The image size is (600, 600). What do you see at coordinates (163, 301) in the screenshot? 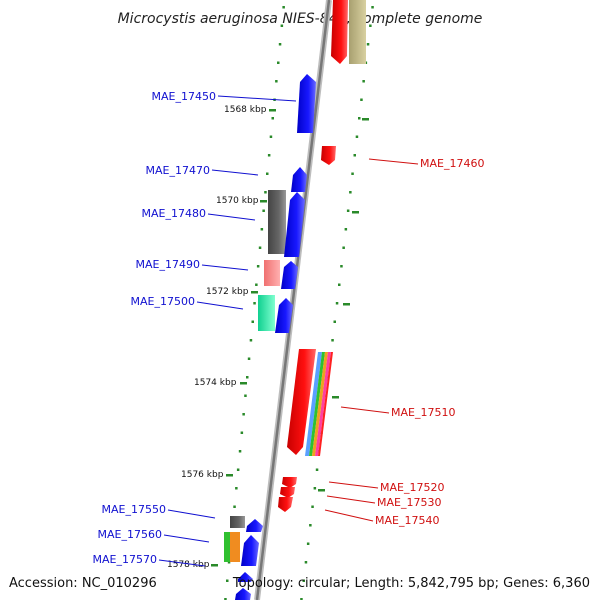
I see `gene-label-MAE_17500: MAE_17500` at bounding box center [163, 301].